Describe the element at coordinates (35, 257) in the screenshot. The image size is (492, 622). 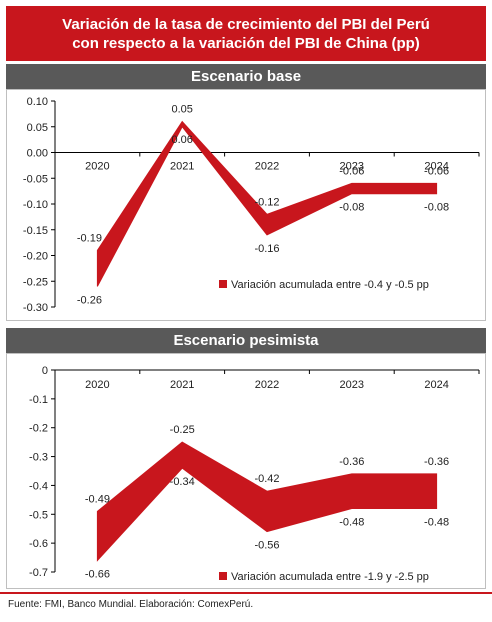
I see `y-tick-label: -0.20` at that location.